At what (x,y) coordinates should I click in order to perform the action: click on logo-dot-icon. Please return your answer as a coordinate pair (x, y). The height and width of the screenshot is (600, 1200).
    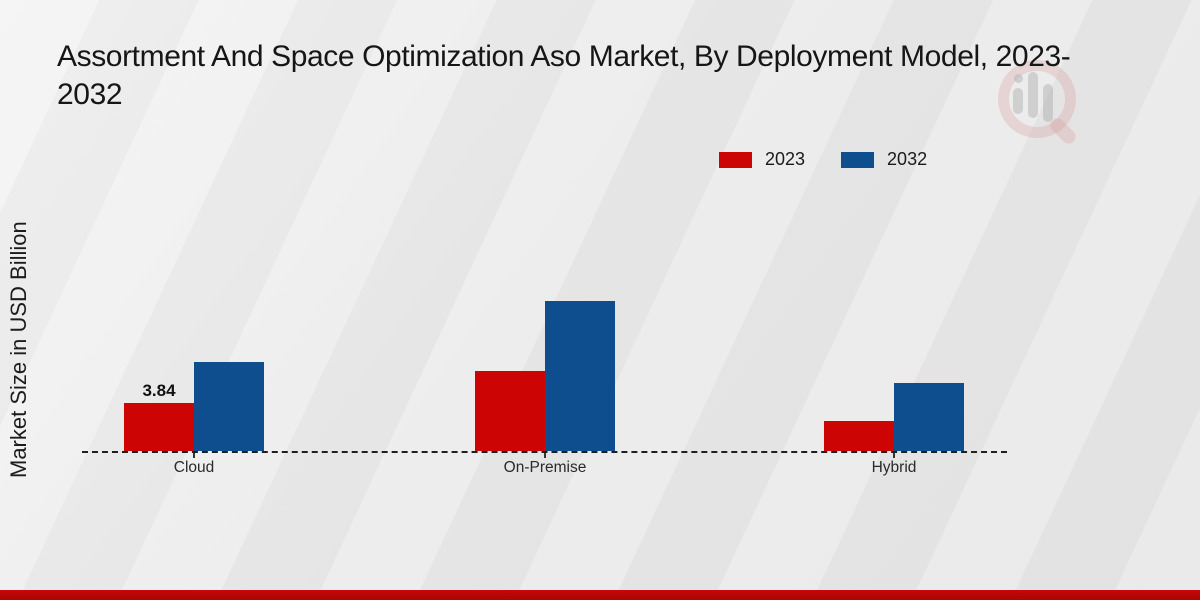
    Looking at the image, I should click on (1018, 78).